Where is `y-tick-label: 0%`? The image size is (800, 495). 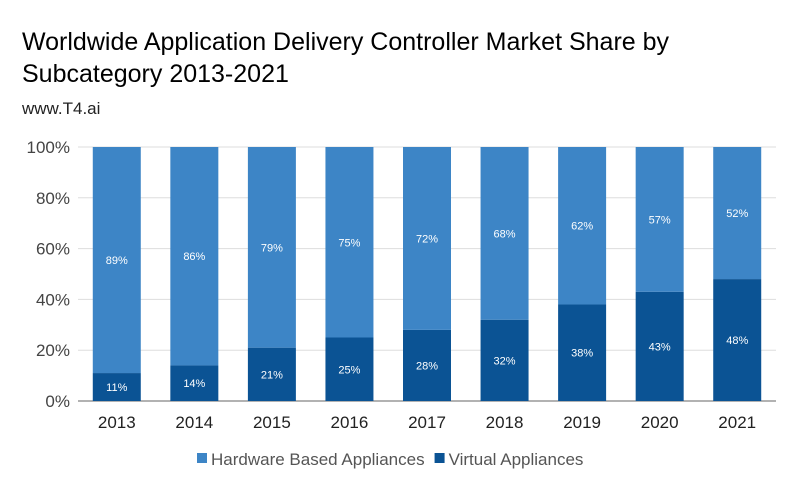 y-tick-label: 0% is located at coordinates (57, 401).